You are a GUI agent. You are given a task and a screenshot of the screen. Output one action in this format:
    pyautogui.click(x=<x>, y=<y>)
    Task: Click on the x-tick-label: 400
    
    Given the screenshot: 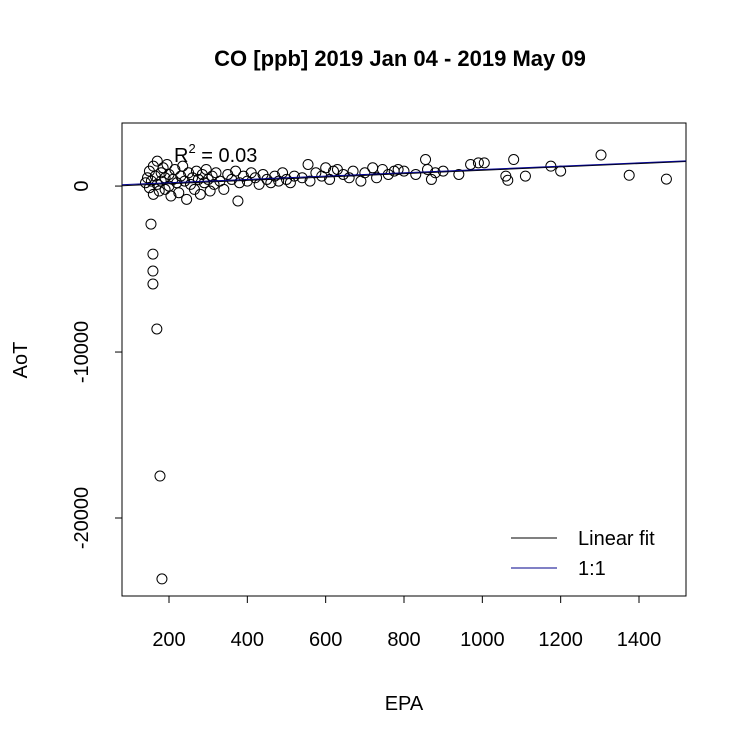 What is the action you would take?
    pyautogui.click(x=247, y=640)
    